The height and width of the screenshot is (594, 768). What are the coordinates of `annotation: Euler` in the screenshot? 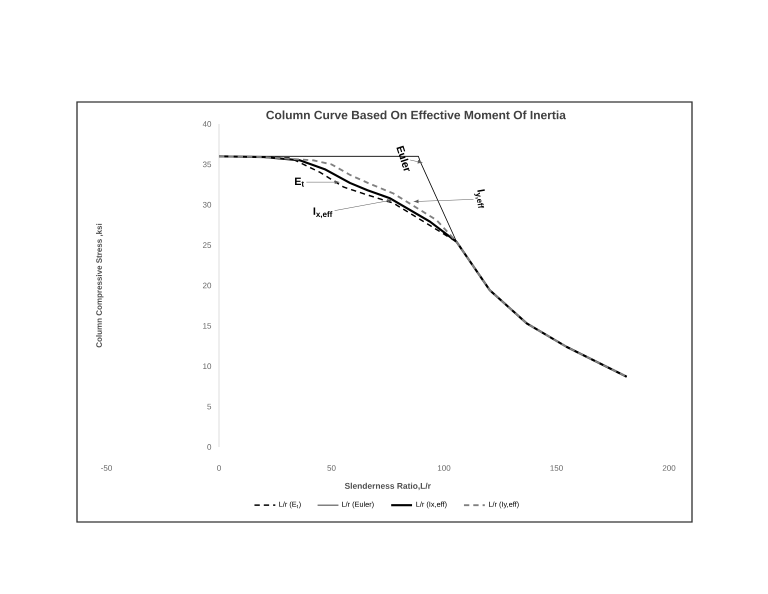 It's located at (403, 159).